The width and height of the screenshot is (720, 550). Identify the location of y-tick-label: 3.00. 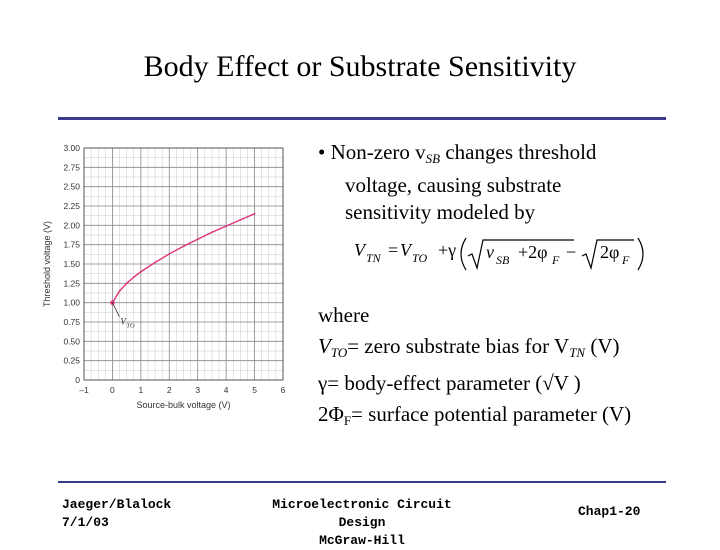
(71, 148).